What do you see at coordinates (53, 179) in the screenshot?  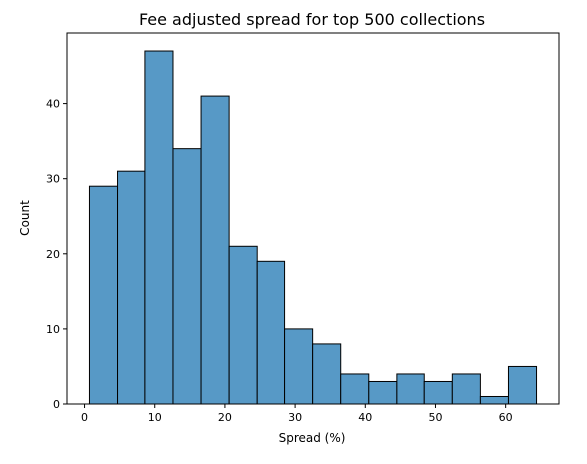 I see `y-tick-label: 30` at bounding box center [53, 179].